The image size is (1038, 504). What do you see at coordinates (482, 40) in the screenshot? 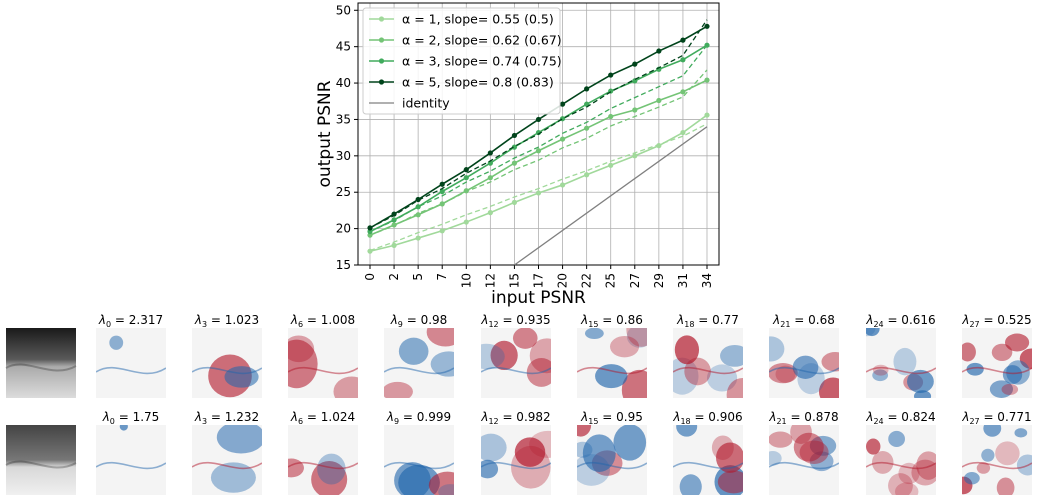
I see `legend-label: α = 2, slope= 0.62 (0.67)` at bounding box center [482, 40].